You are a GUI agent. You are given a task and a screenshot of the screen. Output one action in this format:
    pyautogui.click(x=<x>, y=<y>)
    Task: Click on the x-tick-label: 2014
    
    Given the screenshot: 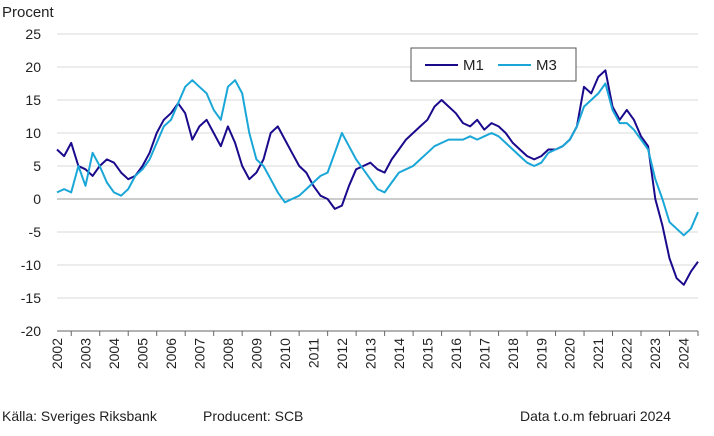 What is the action you would take?
    pyautogui.click(x=399, y=353)
    